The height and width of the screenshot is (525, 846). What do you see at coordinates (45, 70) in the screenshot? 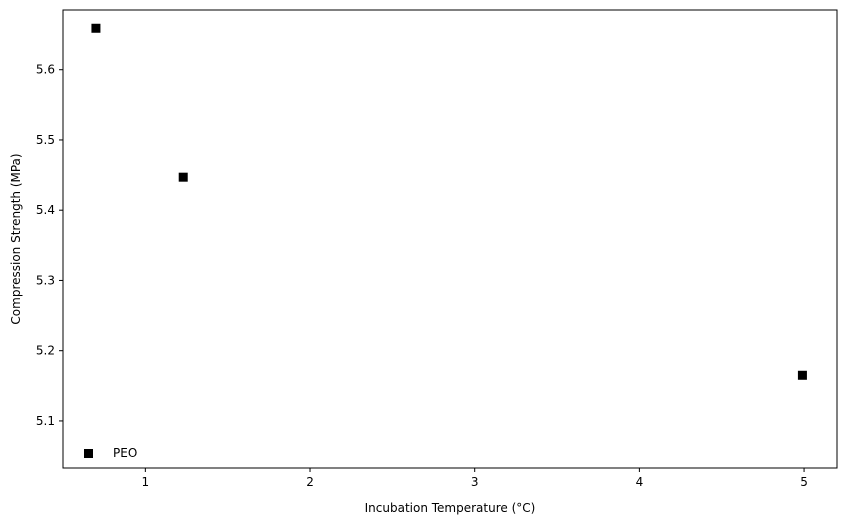
I see `y-tick-label: 5.6` at bounding box center [45, 70].